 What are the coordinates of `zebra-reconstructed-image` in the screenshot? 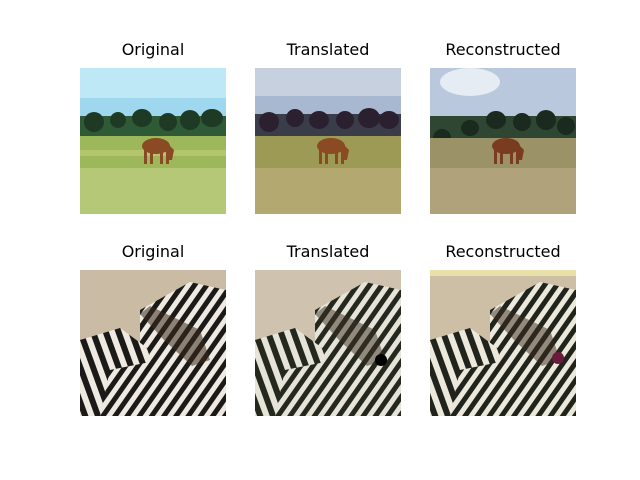 It's located at (503, 343).